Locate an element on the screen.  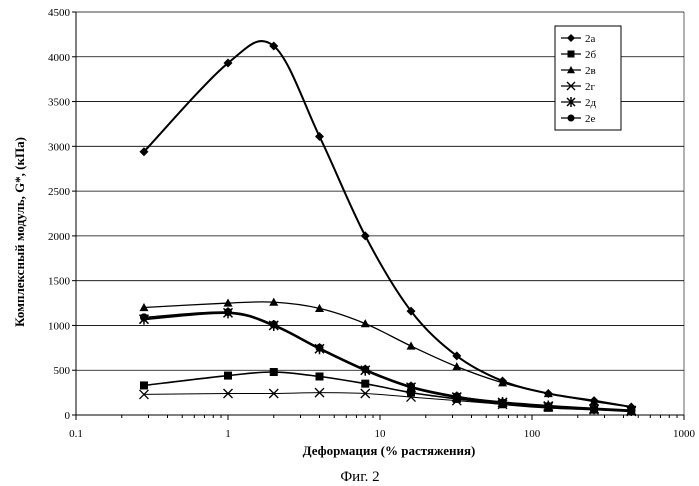
x-tick-label: 0.1 is located at coordinates (76, 434).